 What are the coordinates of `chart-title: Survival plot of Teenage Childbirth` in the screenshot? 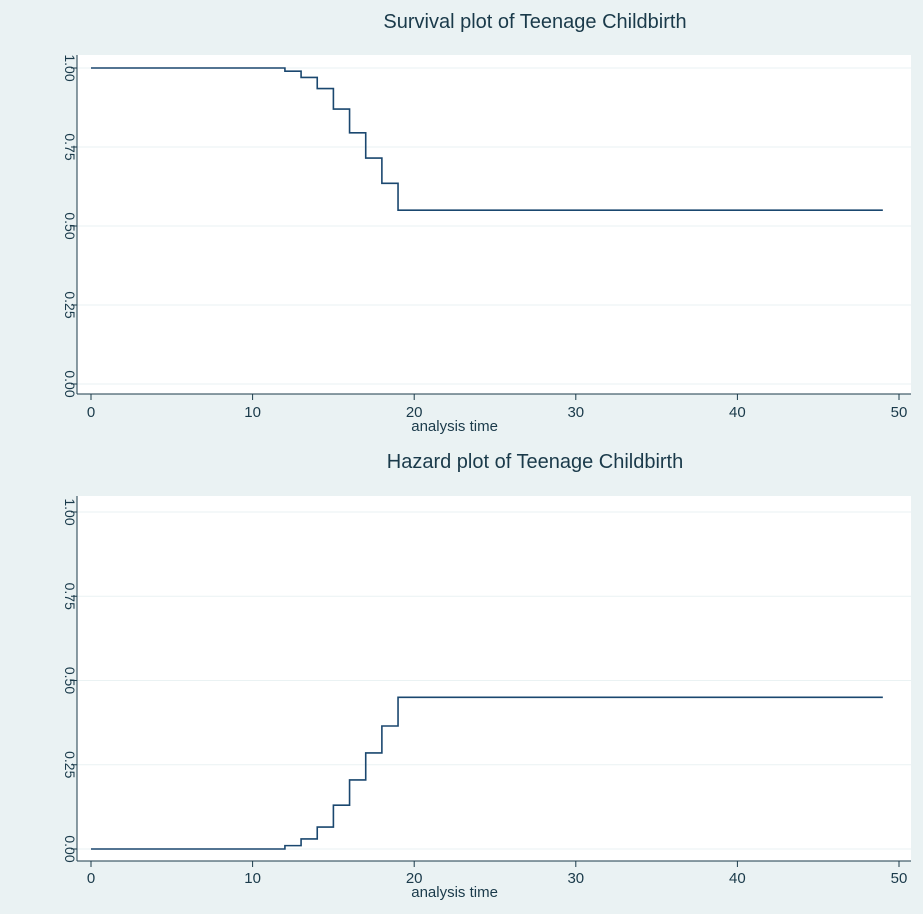 It's located at (534, 22).